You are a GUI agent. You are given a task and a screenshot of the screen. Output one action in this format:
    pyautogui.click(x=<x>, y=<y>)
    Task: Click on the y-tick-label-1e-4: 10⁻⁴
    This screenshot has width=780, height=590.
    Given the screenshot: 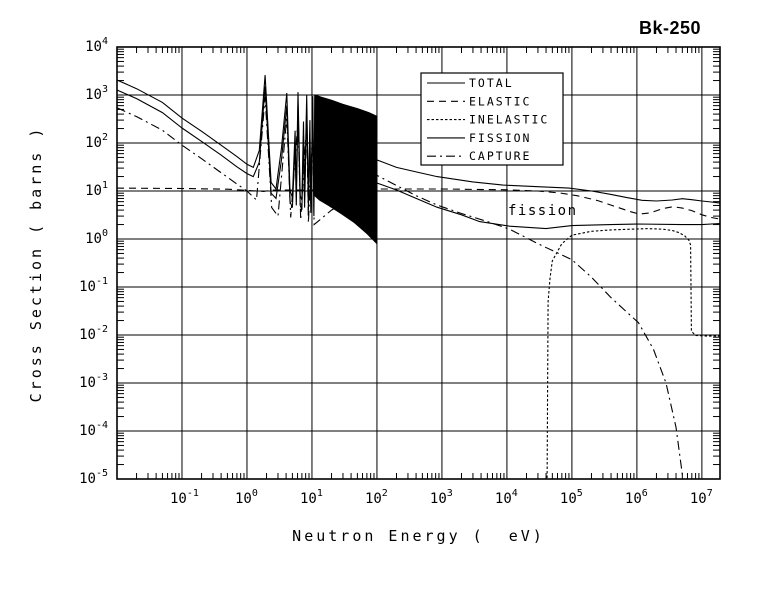 What is the action you would take?
    pyautogui.click(x=93, y=429)
    